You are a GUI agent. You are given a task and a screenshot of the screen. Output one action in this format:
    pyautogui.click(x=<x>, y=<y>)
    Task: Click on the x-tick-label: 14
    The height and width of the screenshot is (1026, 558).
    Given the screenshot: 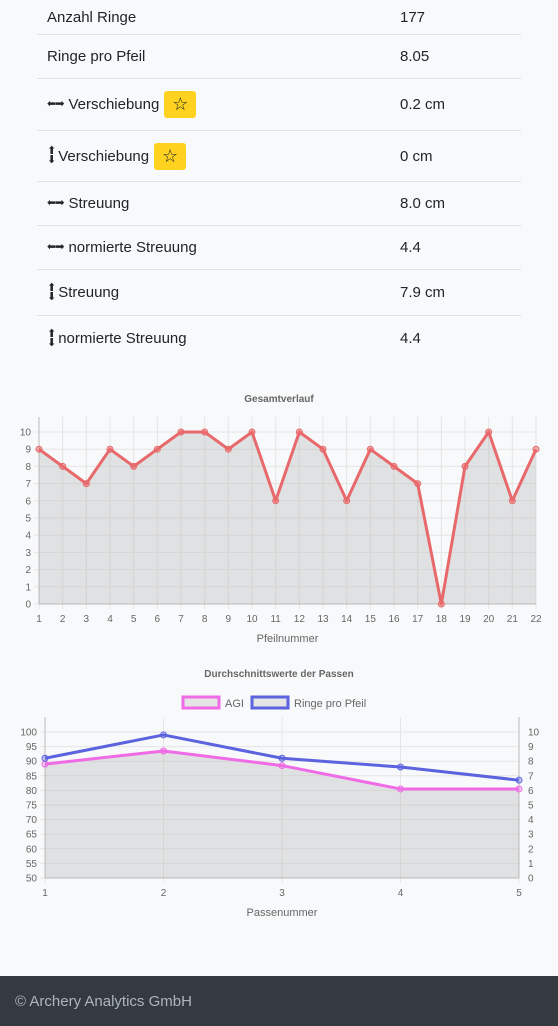 What is the action you would take?
    pyautogui.click(x=347, y=619)
    